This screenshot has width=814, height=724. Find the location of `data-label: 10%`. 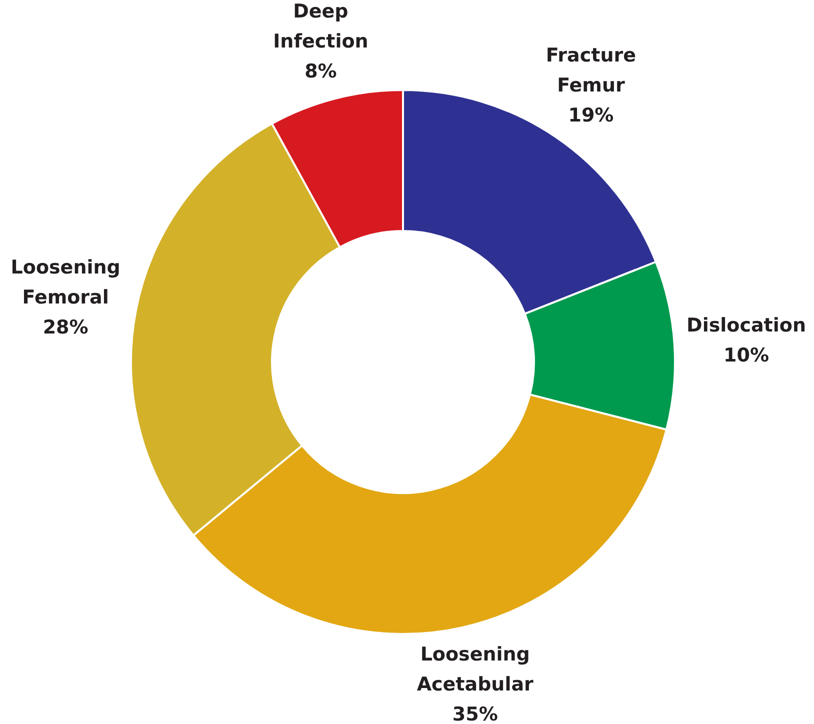

data-label: 10% is located at coordinates (747, 355).